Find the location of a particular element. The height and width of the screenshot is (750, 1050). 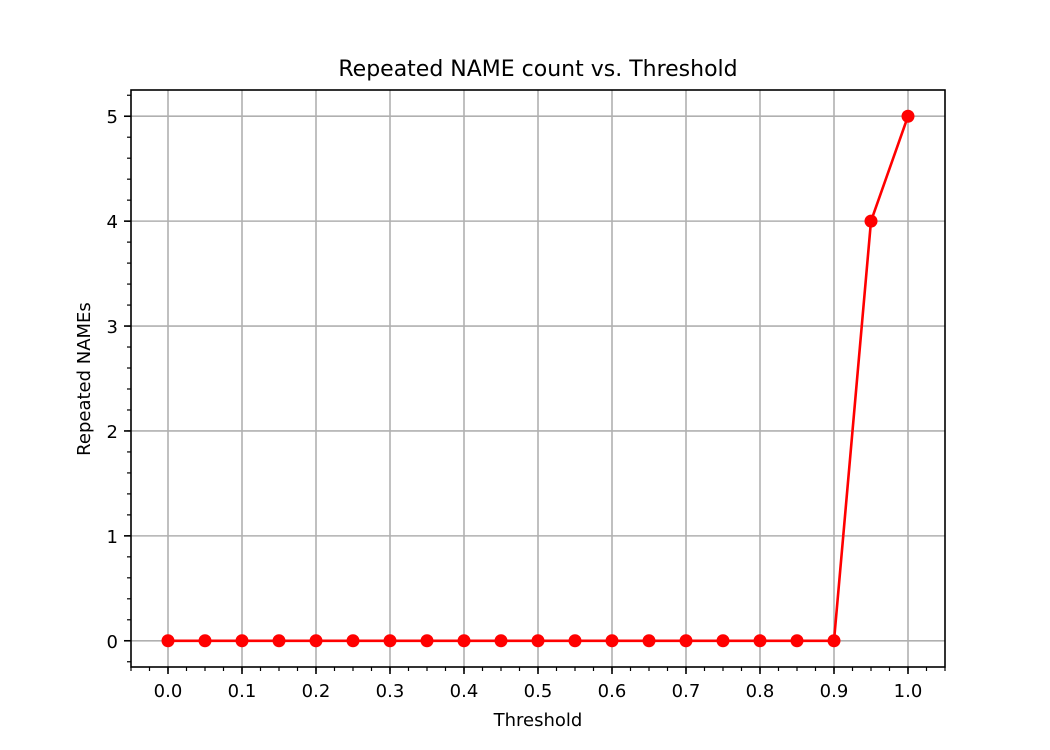

x-tick-label: 0.4 is located at coordinates (464, 691).